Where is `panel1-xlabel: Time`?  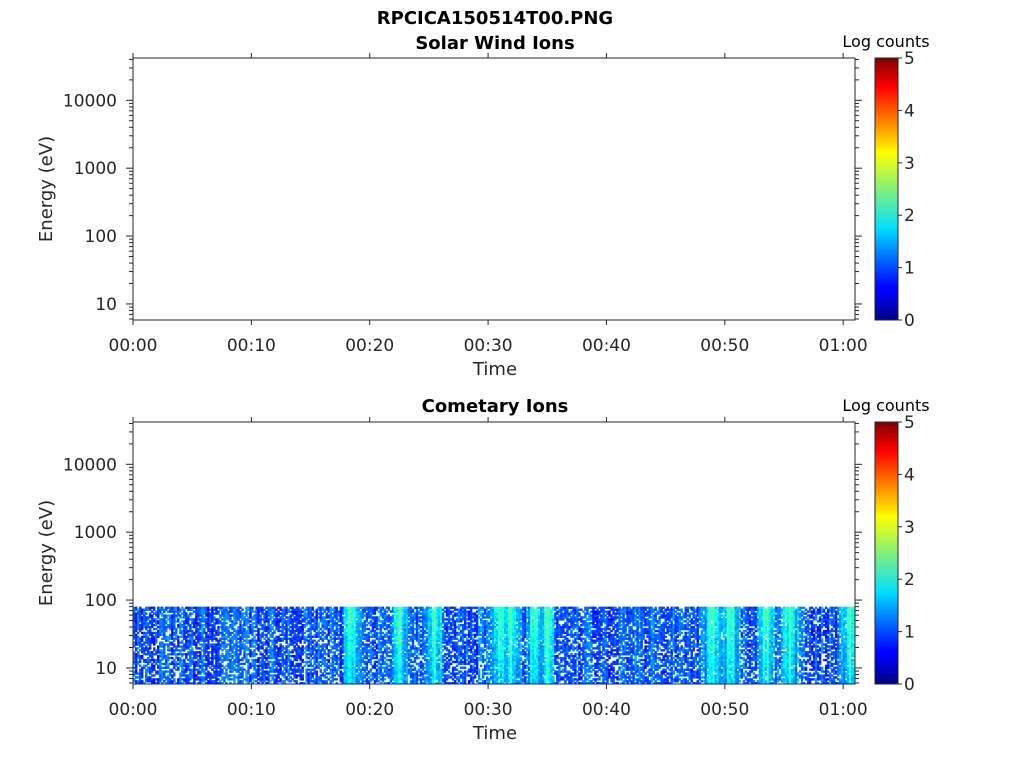 panel1-xlabel: Time is located at coordinates (494, 369).